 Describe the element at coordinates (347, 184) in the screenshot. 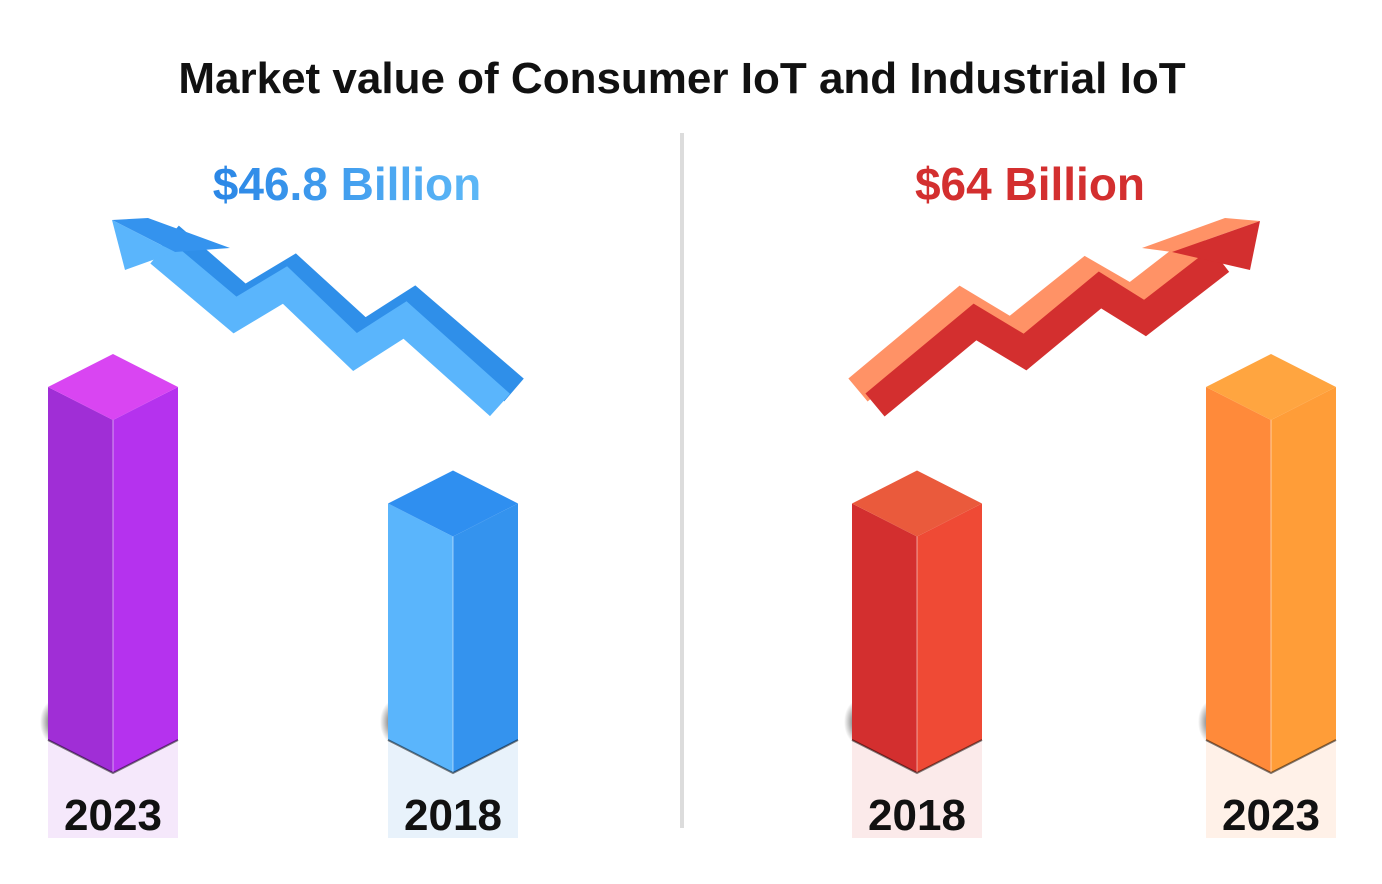

I see `consumer-iot-value-label: $46.8 Billion` at that location.